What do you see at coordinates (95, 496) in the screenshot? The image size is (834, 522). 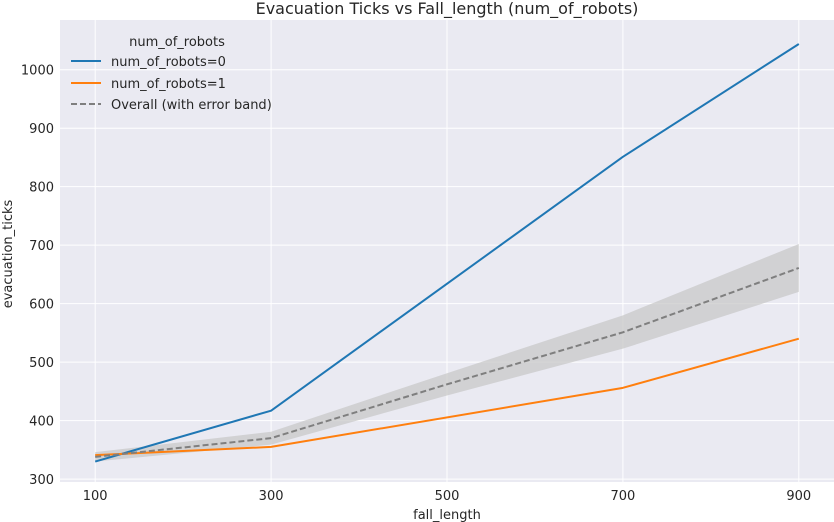 I see `x-tick-label: 100` at bounding box center [95, 496].